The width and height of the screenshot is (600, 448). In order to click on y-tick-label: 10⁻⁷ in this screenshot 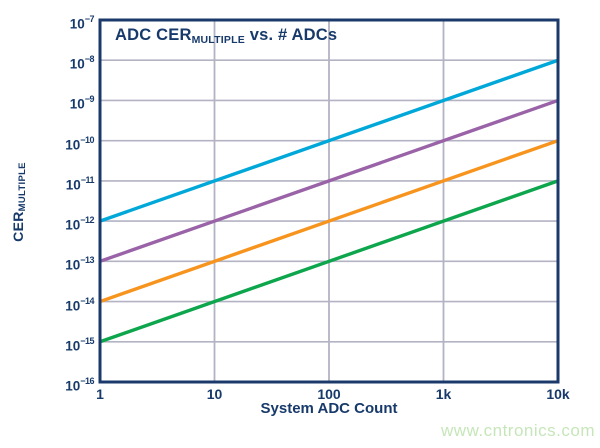, I will do `click(82, 23)`.